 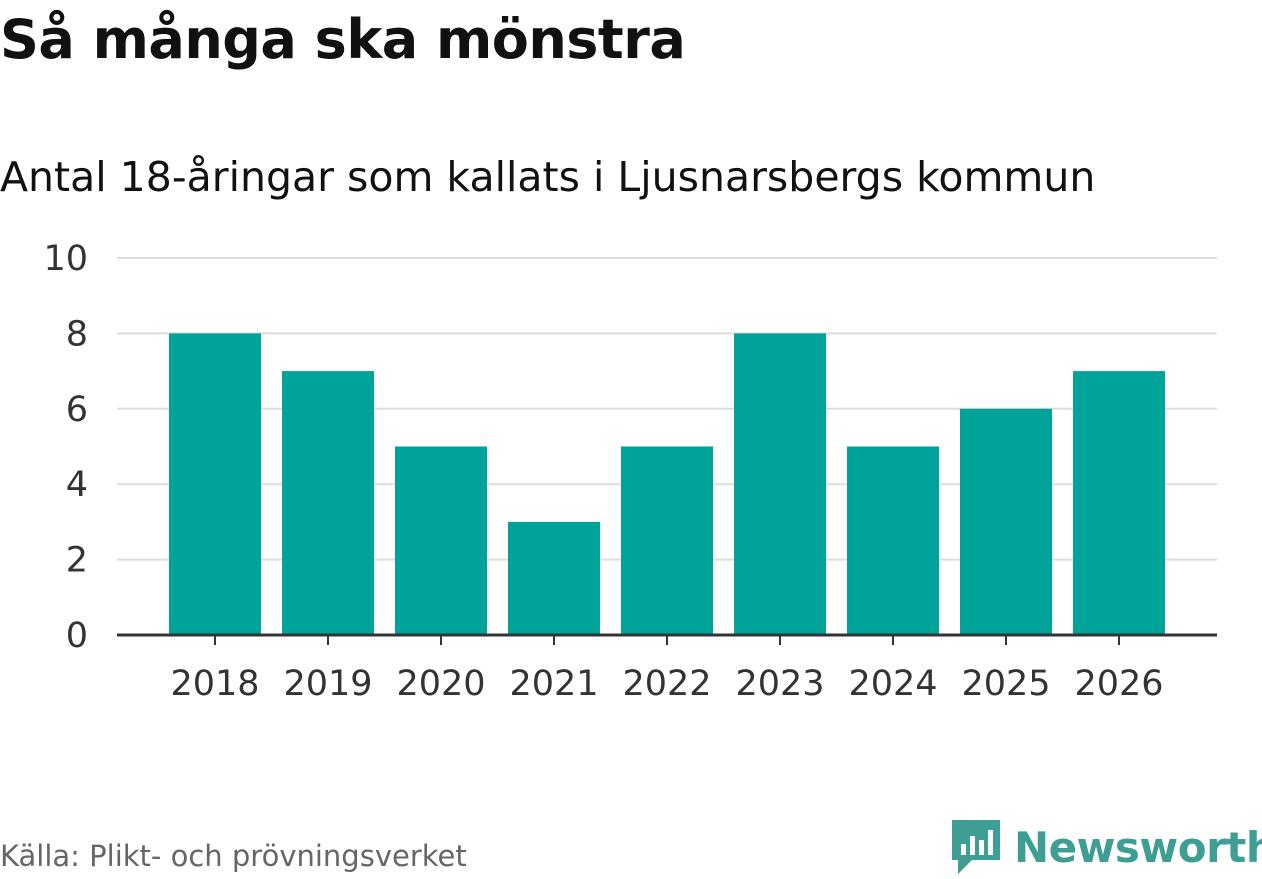 I want to click on y-tick-label: 4, so click(x=77, y=485).